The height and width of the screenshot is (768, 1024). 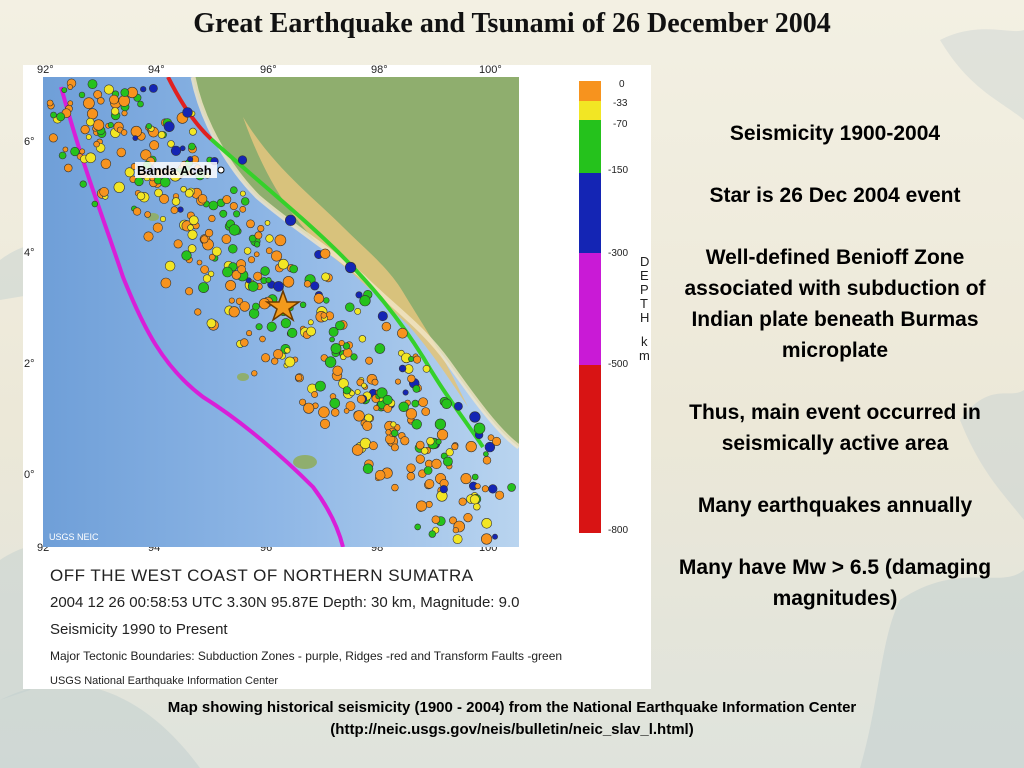 What do you see at coordinates (835, 133) in the screenshot?
I see `explanation-item: Seismicity 1900-2004` at bounding box center [835, 133].